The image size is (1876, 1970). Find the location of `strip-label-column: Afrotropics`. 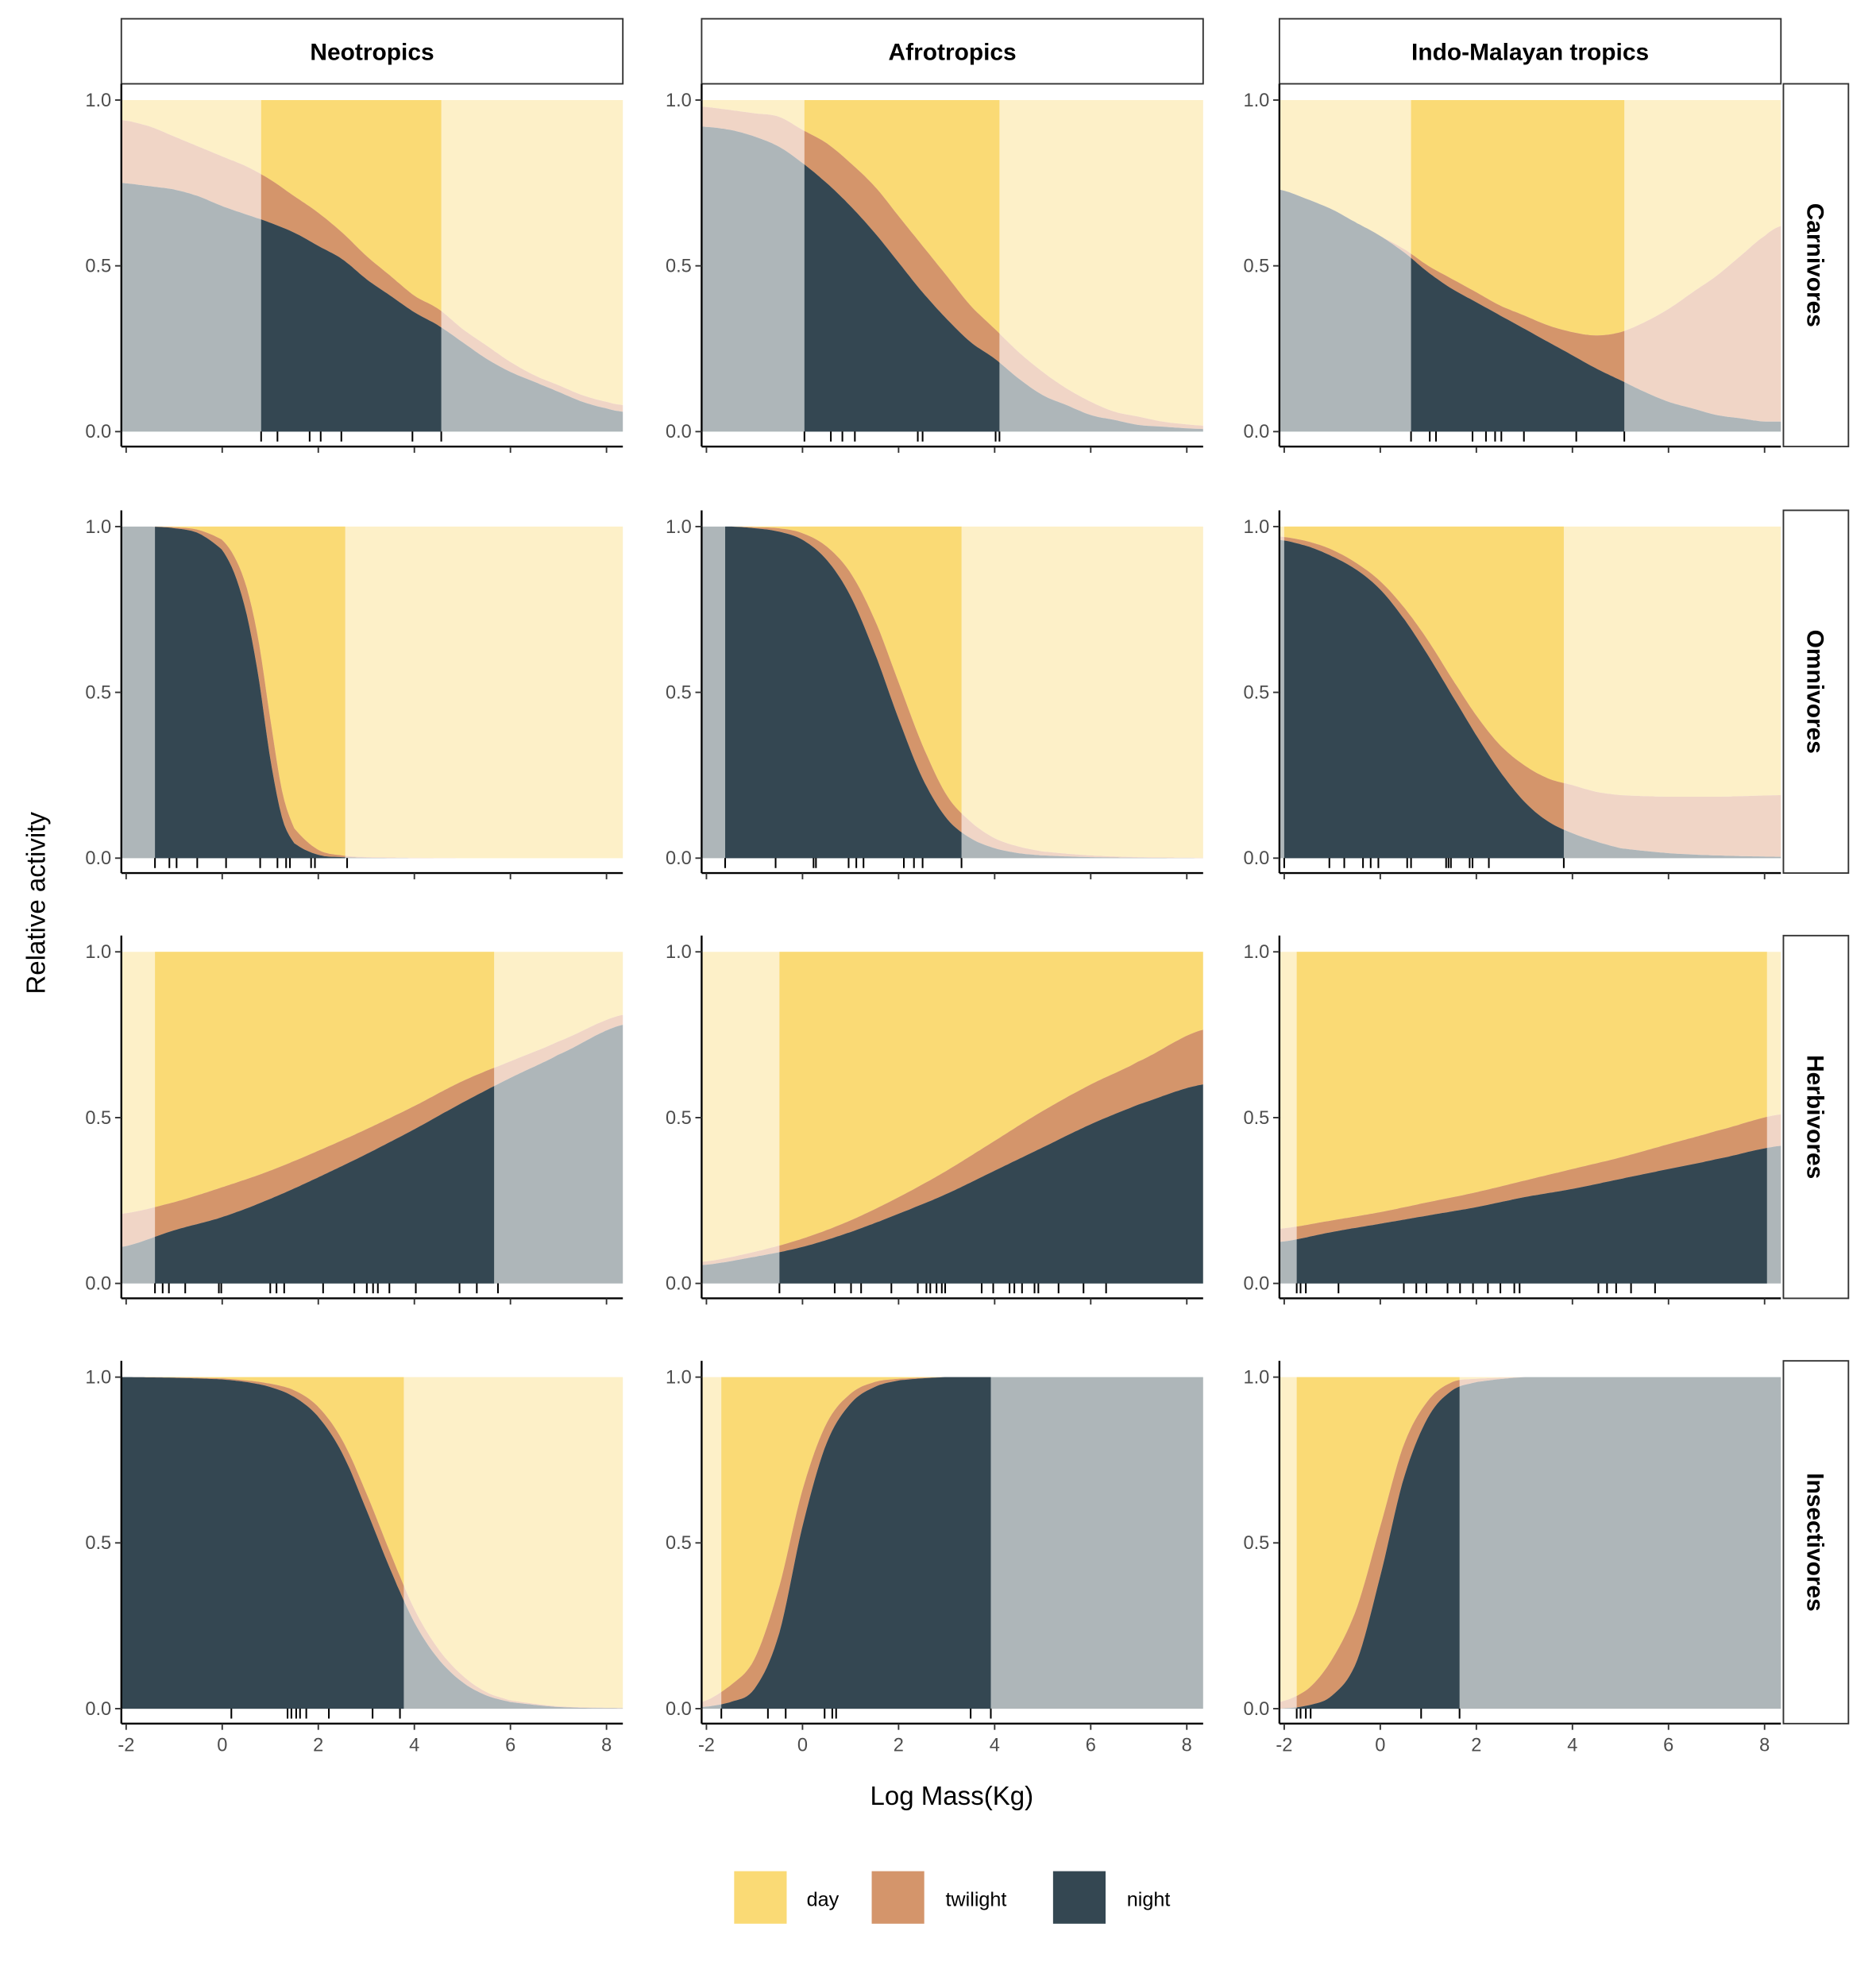

strip-label-column: Afrotropics is located at coordinates (953, 53).